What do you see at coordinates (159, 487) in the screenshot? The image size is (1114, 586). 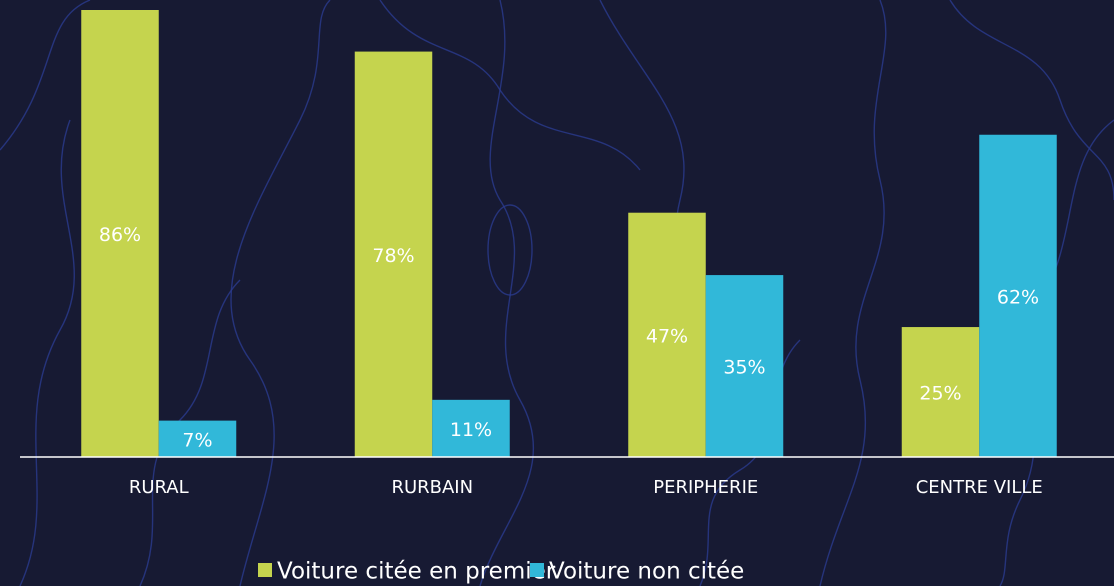 I see `x-tick-label: RURAL` at bounding box center [159, 487].